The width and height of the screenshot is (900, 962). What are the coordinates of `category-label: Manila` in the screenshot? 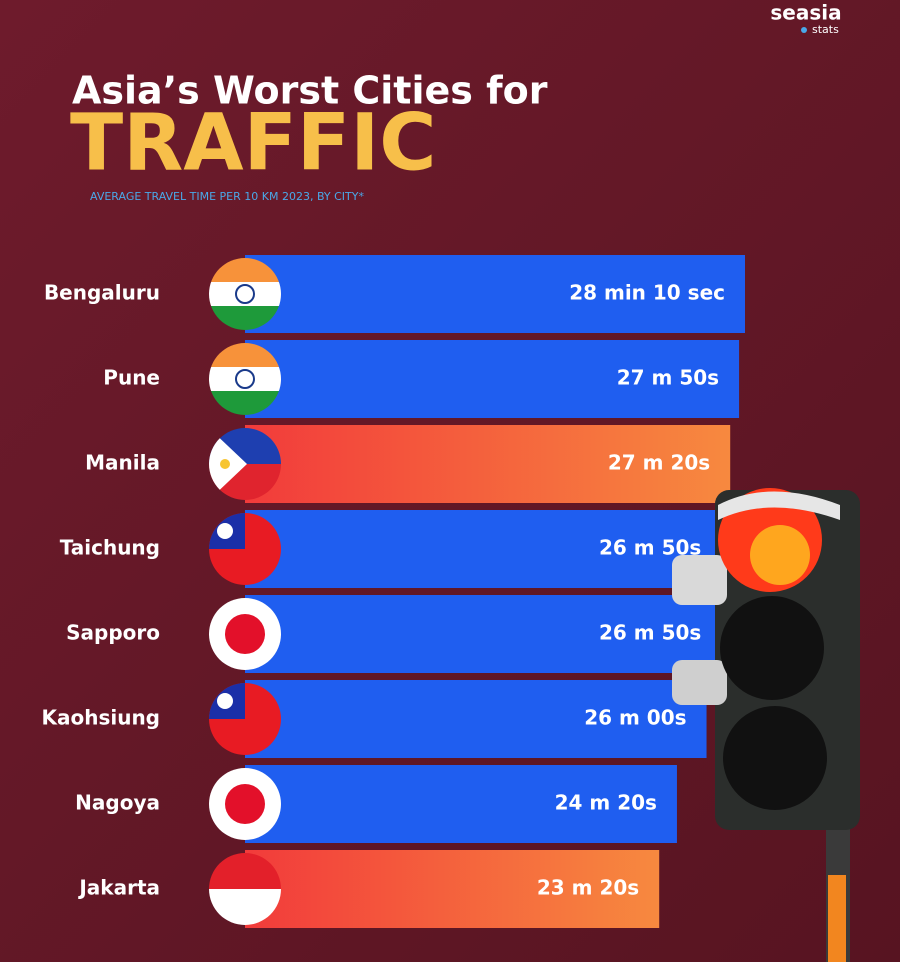 It's located at (122, 463).